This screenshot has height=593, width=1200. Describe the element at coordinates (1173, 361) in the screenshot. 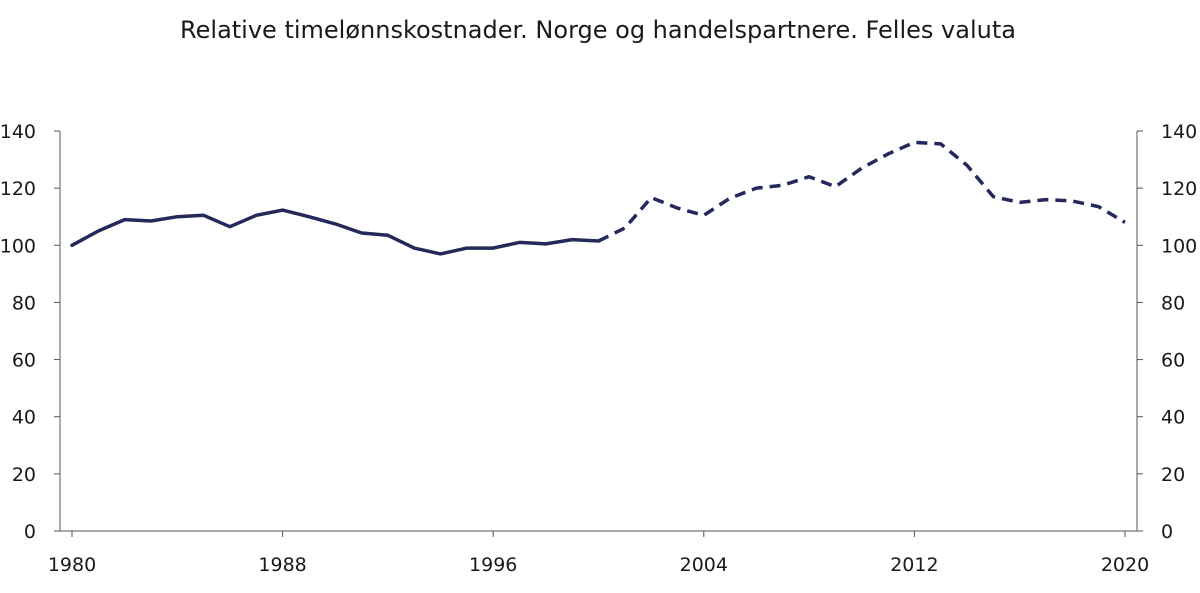

I see `right-y-tick-label: 60` at that location.